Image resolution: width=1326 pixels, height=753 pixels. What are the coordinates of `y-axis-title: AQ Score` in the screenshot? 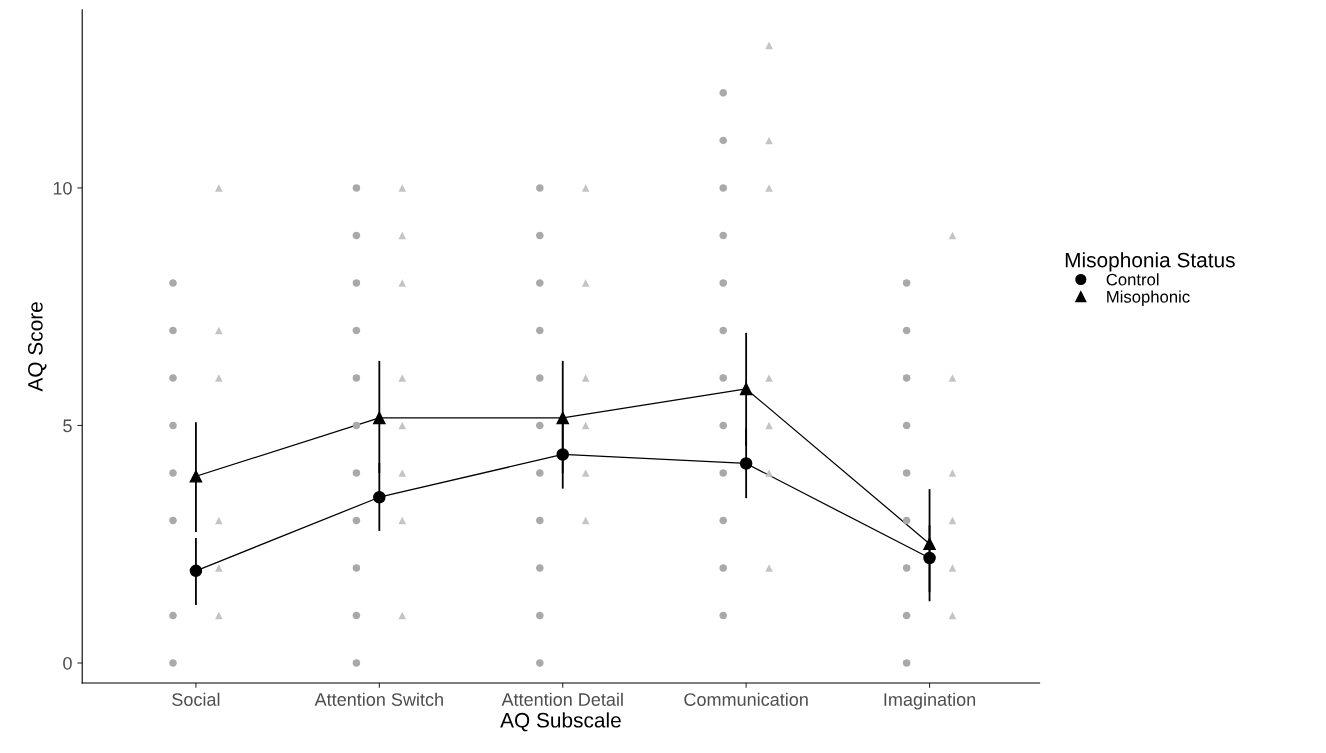 It's located at (37, 347).